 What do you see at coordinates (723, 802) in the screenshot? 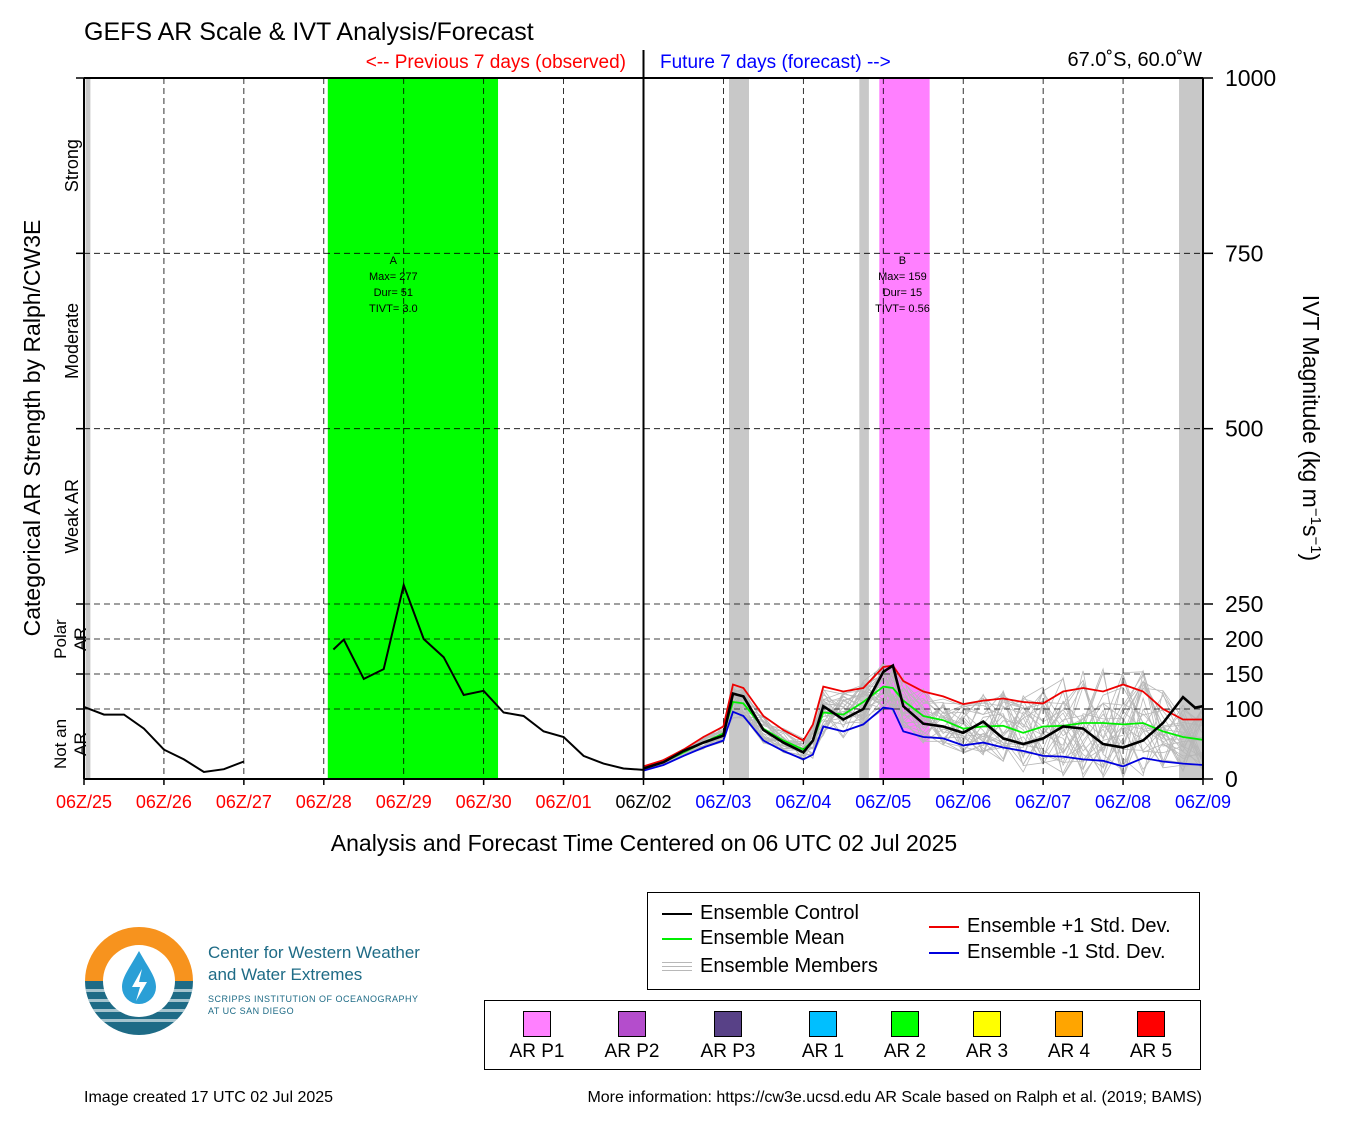
I see `x-tick-label: 06Z/03` at bounding box center [723, 802].